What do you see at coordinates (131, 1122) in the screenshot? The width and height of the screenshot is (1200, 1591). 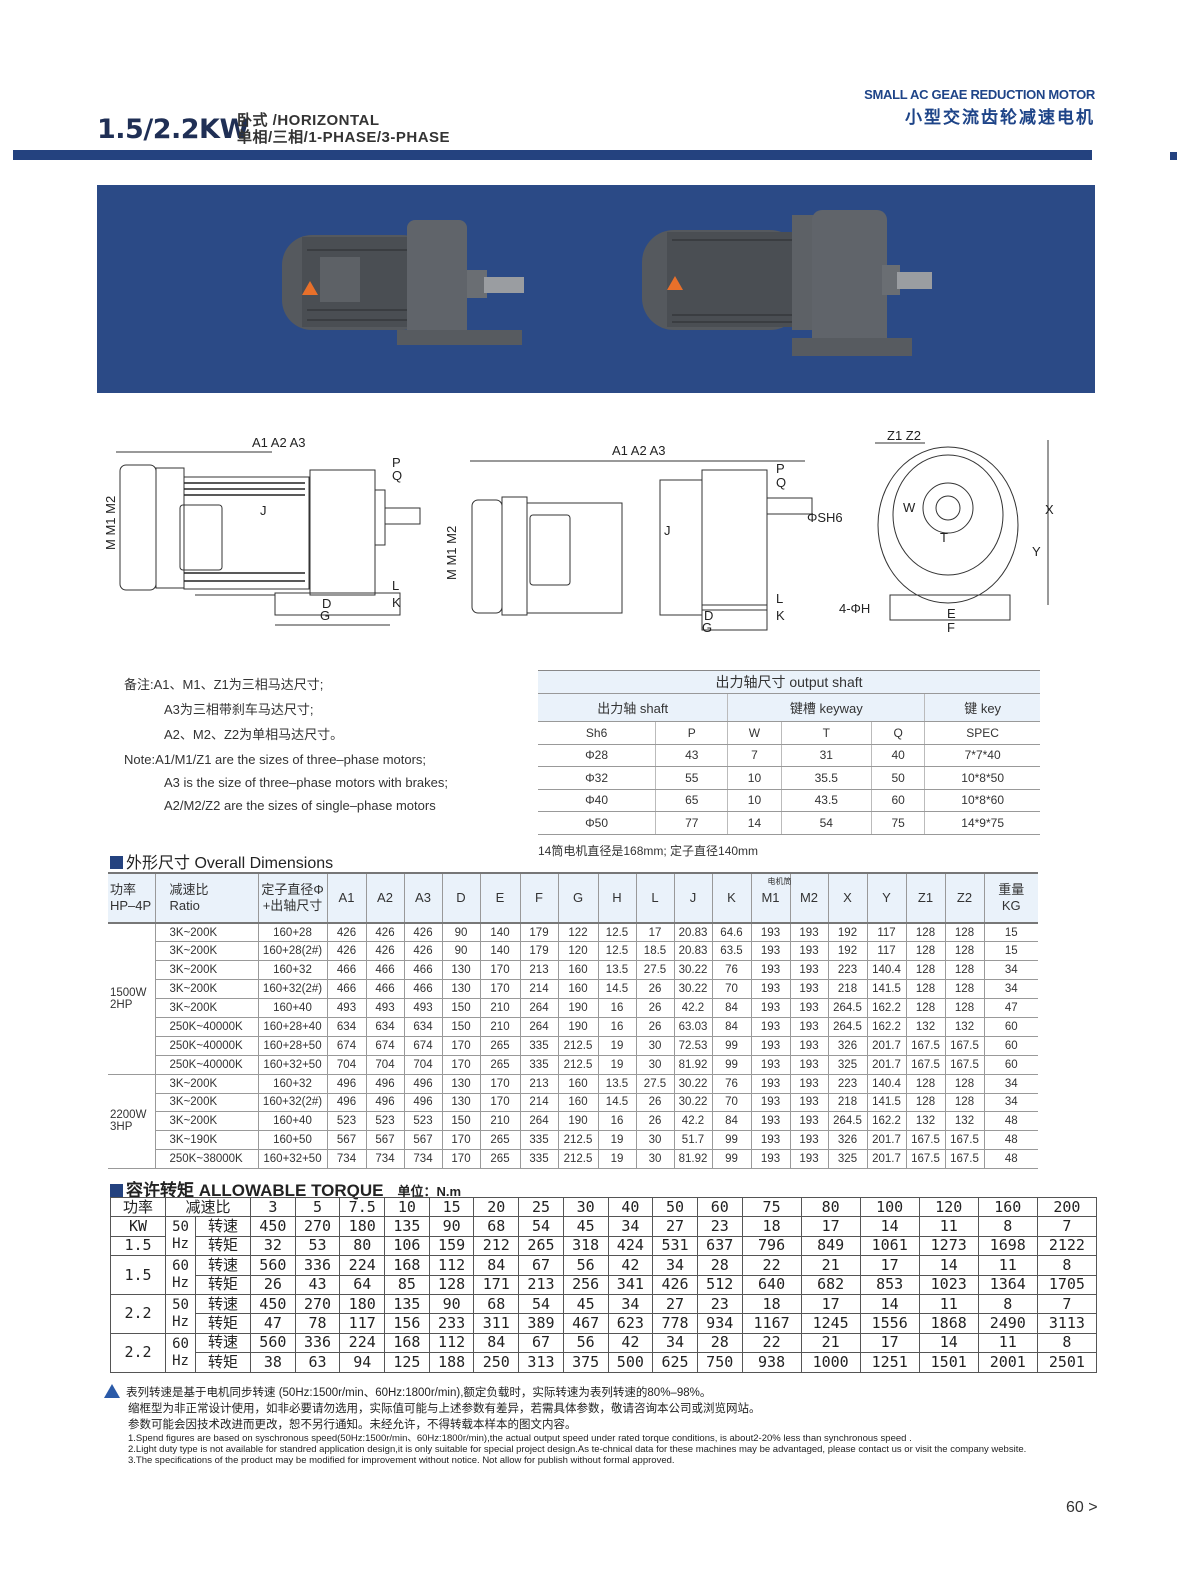 I see `power-label: 2200W 3HP` at bounding box center [131, 1122].